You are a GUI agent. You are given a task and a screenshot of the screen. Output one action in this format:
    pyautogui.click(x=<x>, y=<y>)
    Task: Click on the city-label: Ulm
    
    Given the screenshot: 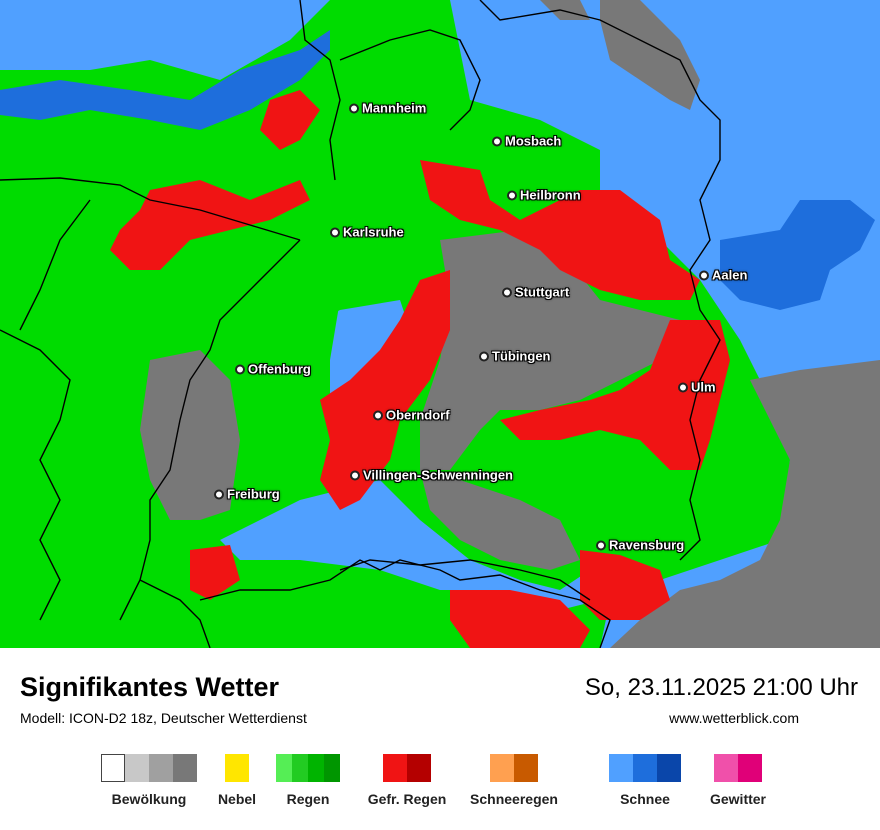 What is the action you would take?
    pyautogui.click(x=703, y=387)
    